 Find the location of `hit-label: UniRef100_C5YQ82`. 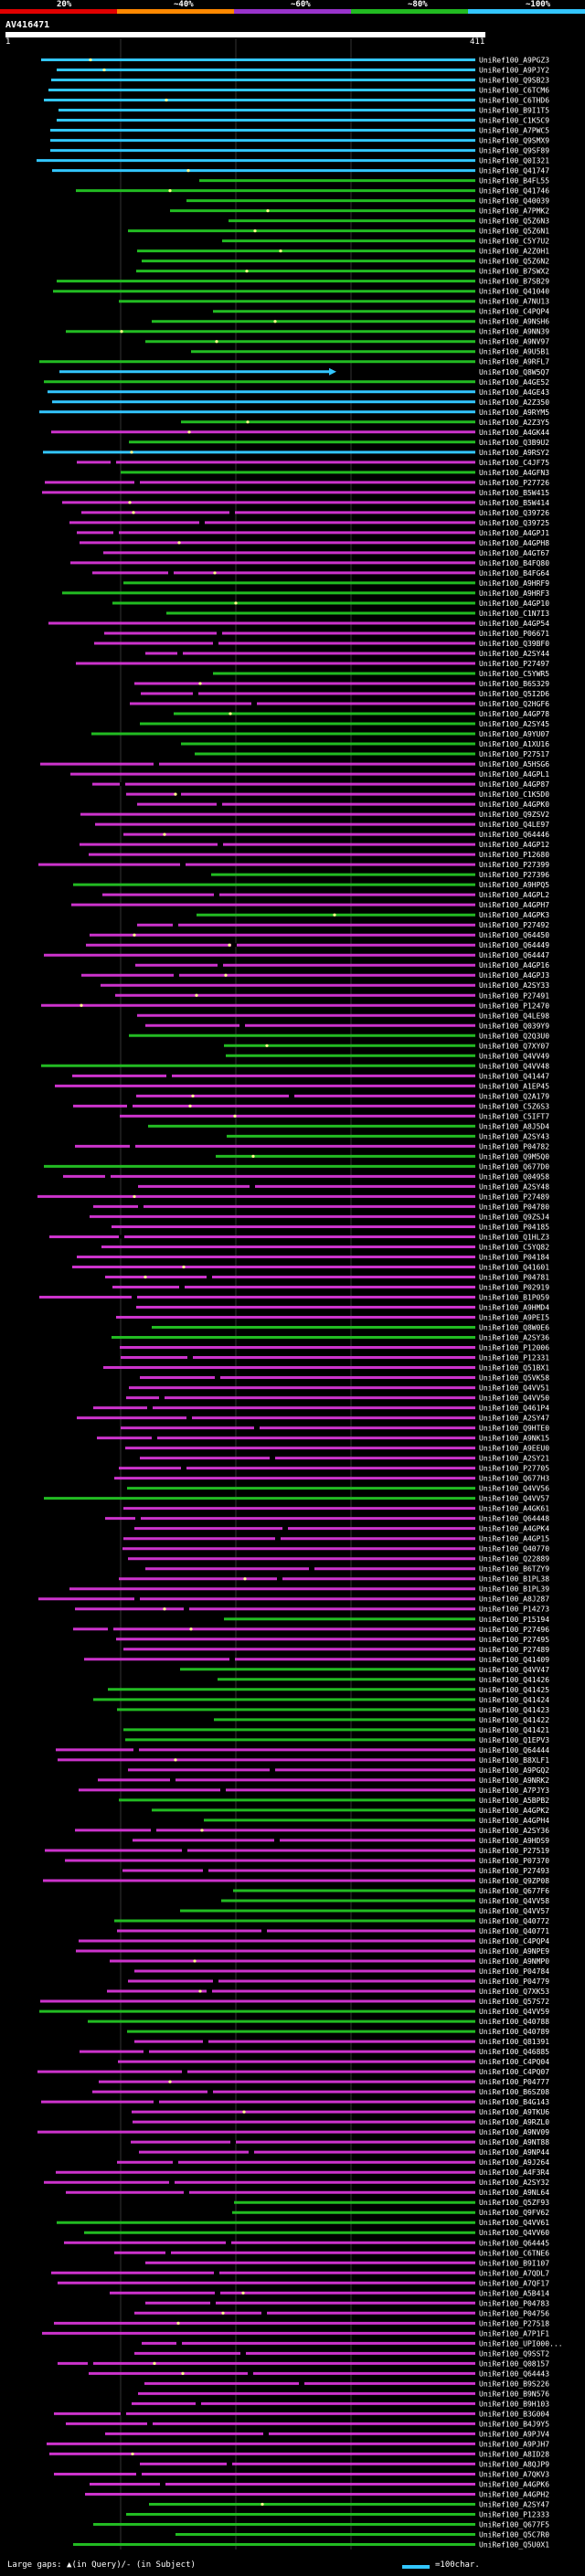

hit-label: UniRef100_C5YQ82 is located at coordinates (514, 1247).